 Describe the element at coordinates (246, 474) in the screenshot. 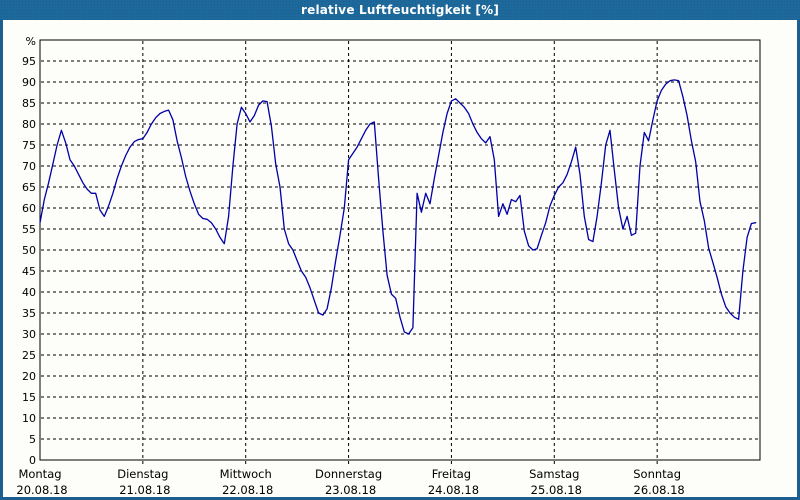

I see `x-day-label: Mittwoch` at that location.